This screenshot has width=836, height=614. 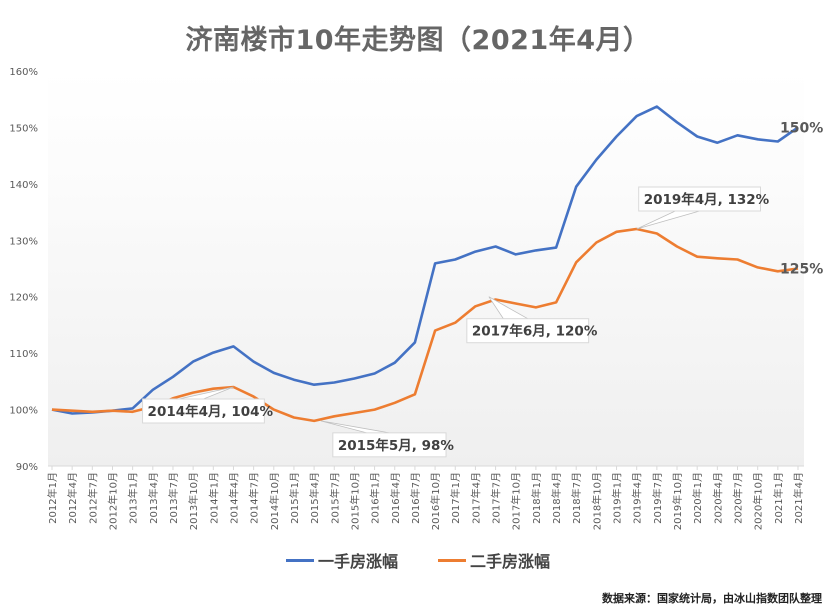 What do you see at coordinates (72, 498) in the screenshot?
I see `x-tick-label: 2012年4月` at bounding box center [72, 498].